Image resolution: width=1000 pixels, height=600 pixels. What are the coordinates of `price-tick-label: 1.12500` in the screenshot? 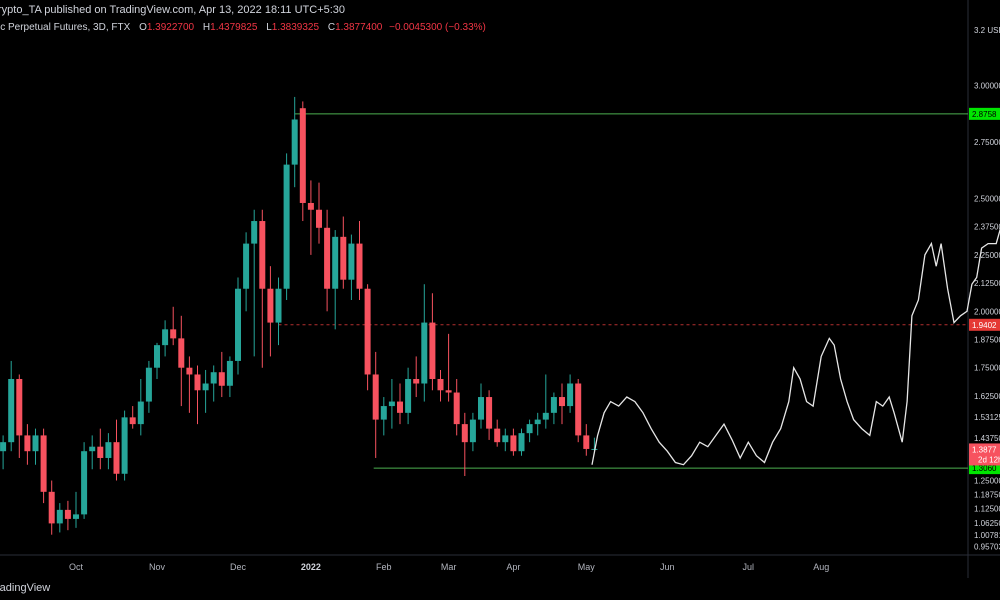 It's located at (987, 509).